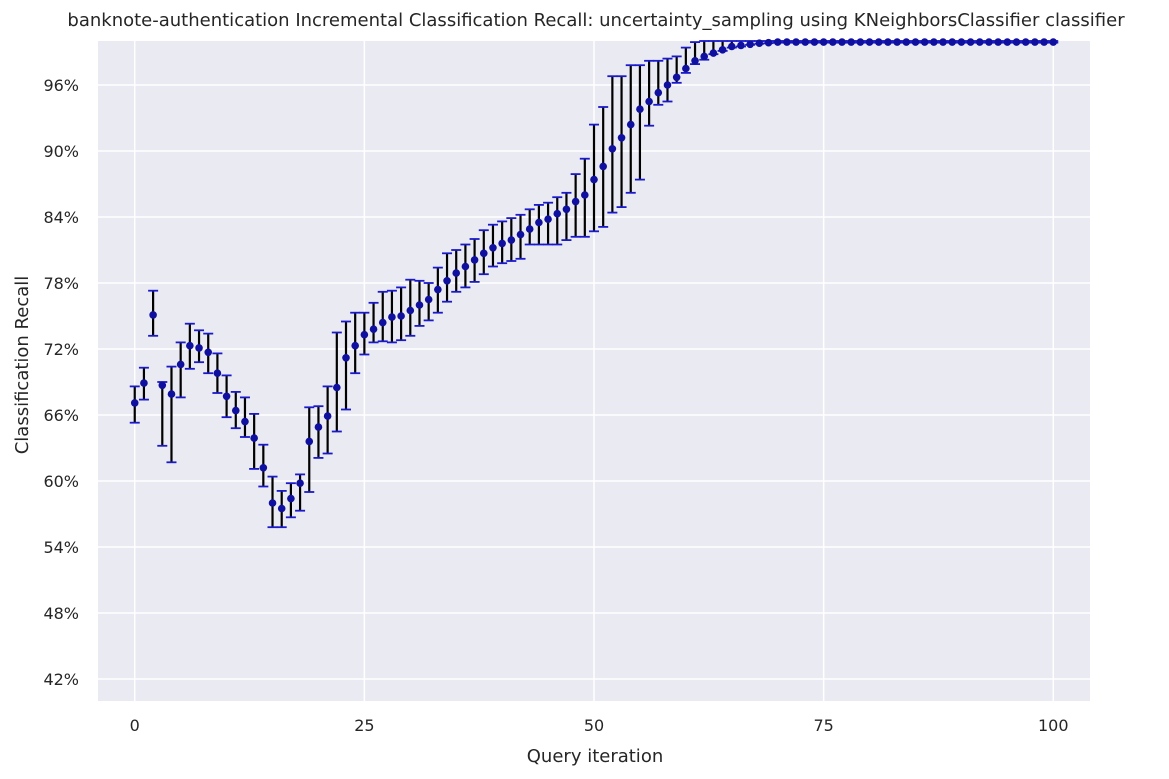 This screenshot has width=1169, height=779. I want to click on y-tick-label: 78%, so click(61, 283).